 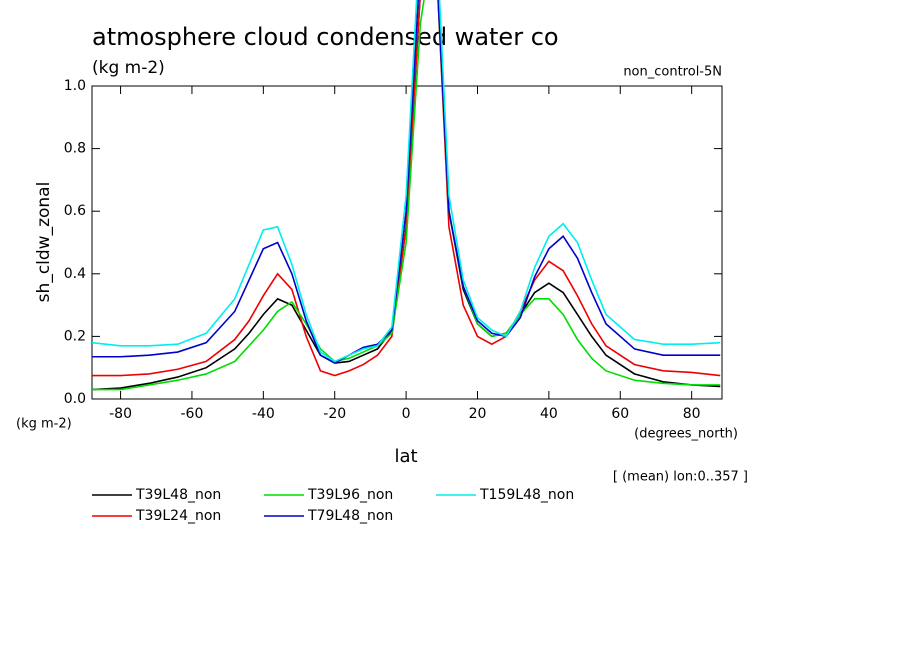 What do you see at coordinates (686, 434) in the screenshot?
I see `x-axis-units: (degrees_north)` at bounding box center [686, 434].